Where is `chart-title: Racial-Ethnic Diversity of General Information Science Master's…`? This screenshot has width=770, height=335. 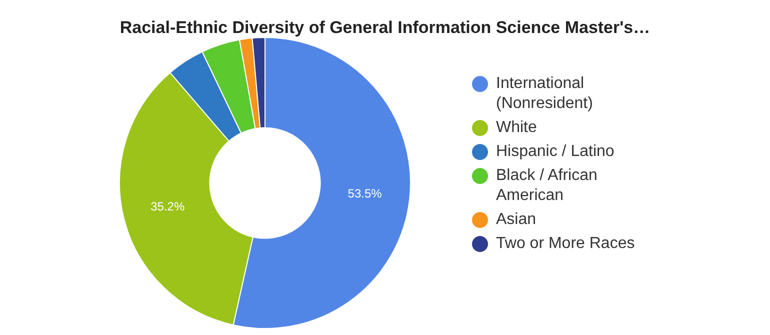 chart-title: Racial-Ethnic Diversity of General Information Science Master's… is located at coordinates (385, 28).